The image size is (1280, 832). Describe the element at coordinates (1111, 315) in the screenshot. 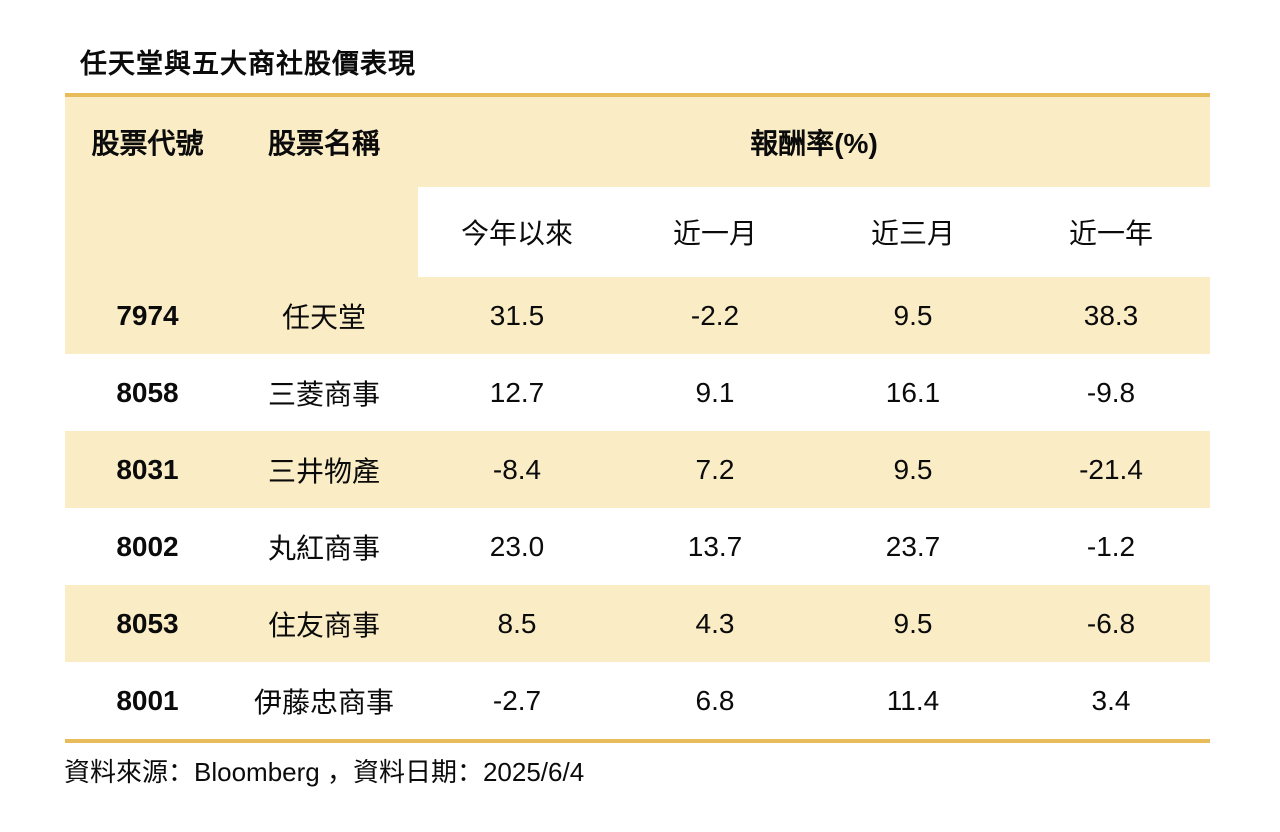

I see `return-1y: 38.3` at that location.